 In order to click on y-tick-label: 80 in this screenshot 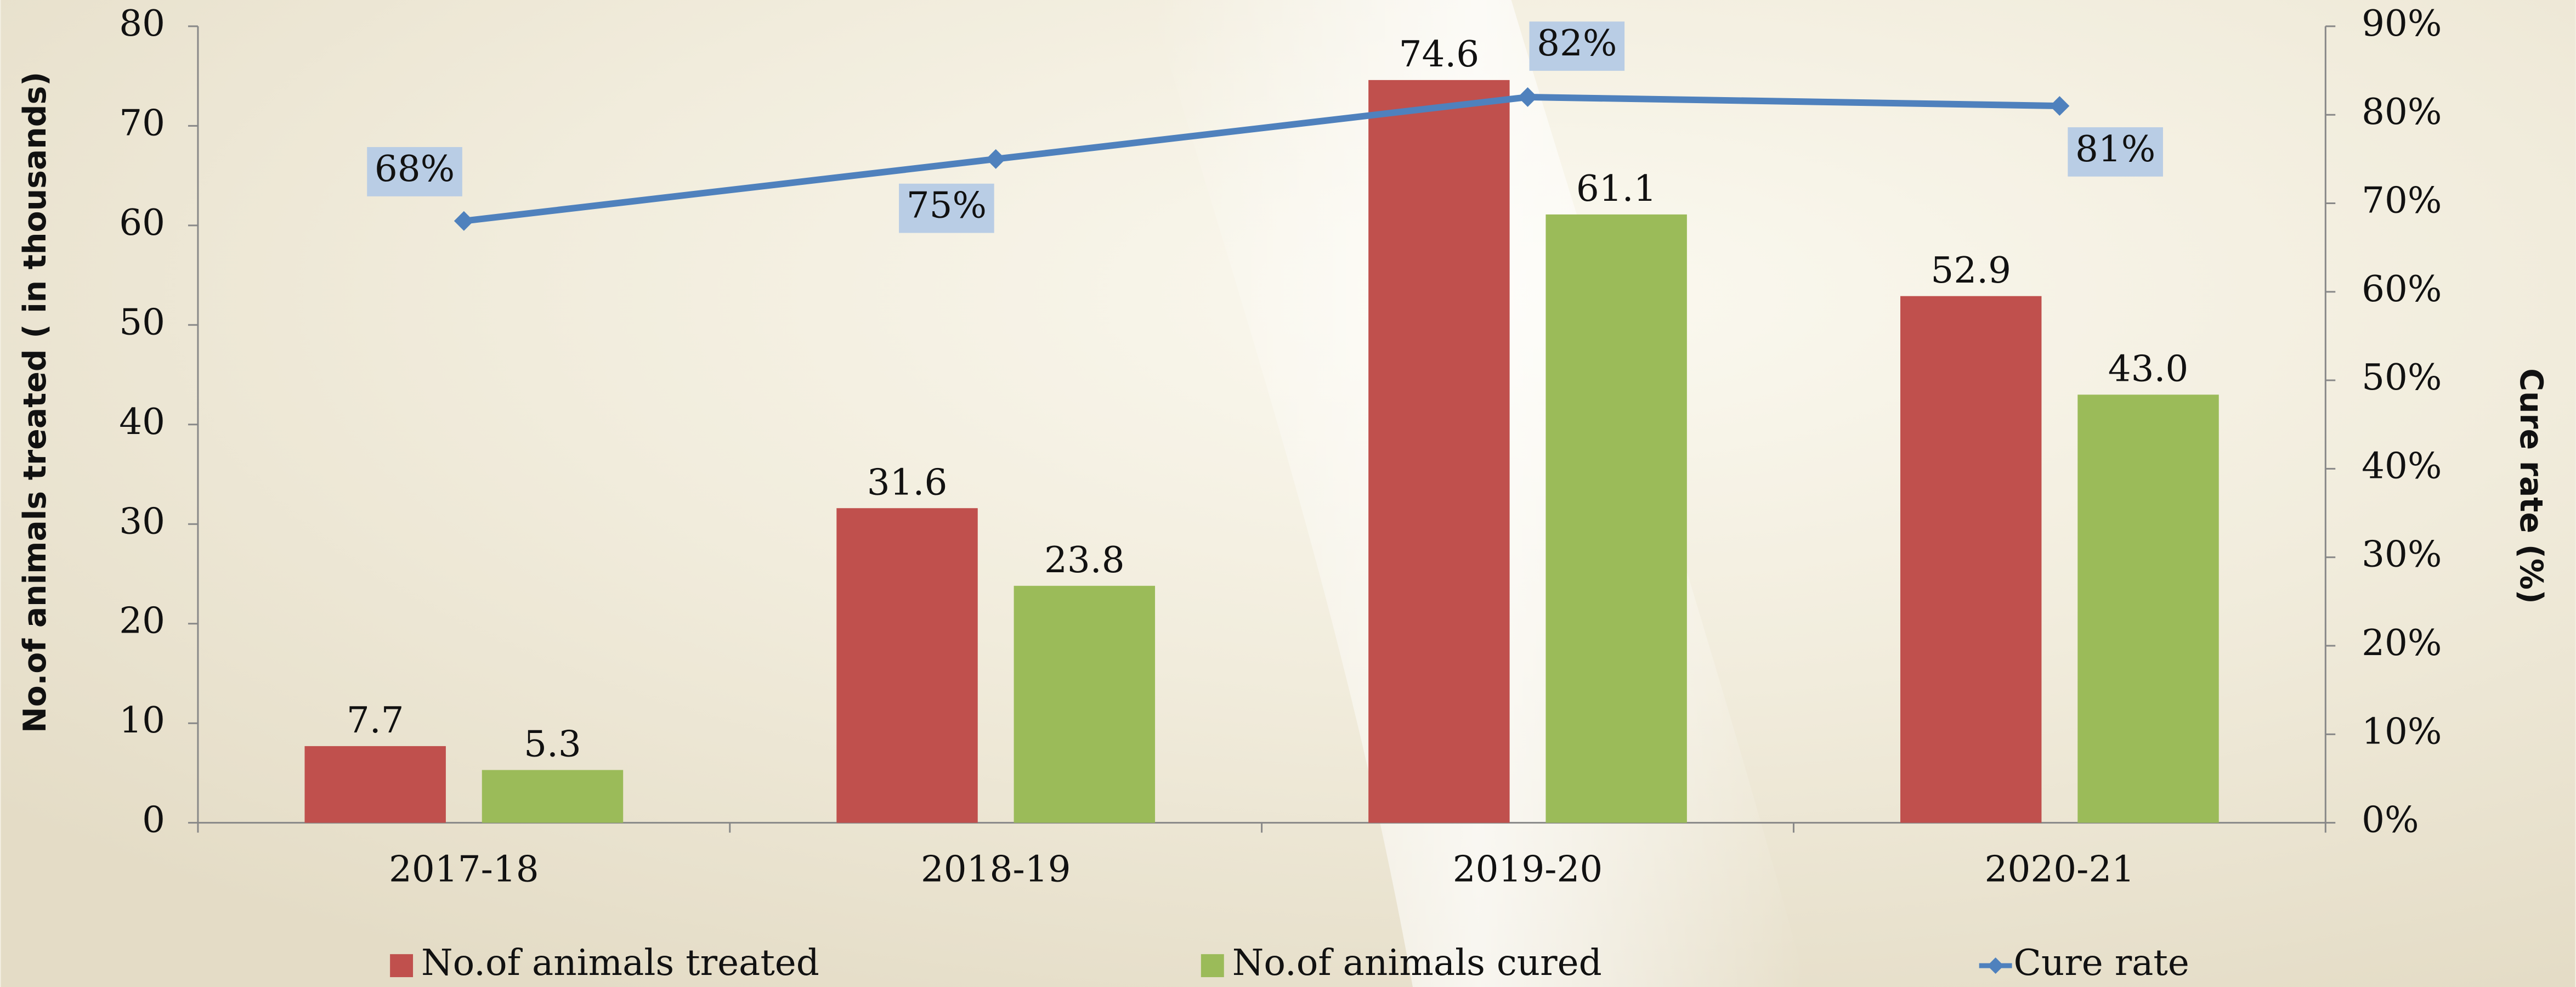, I will do `click(142, 23)`.